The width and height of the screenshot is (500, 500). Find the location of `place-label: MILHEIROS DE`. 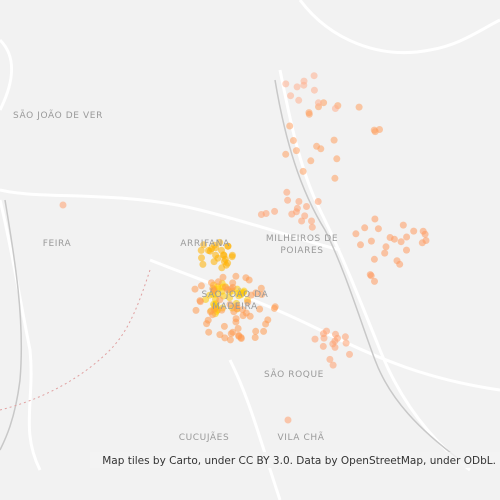

place-label: MILHEIROS DE is located at coordinates (302, 239).